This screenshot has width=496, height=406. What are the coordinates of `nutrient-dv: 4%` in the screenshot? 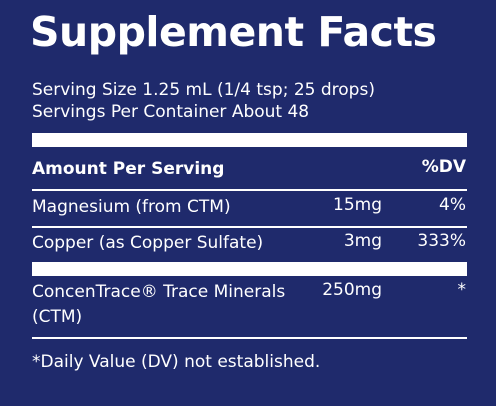 It's located at (452, 205).